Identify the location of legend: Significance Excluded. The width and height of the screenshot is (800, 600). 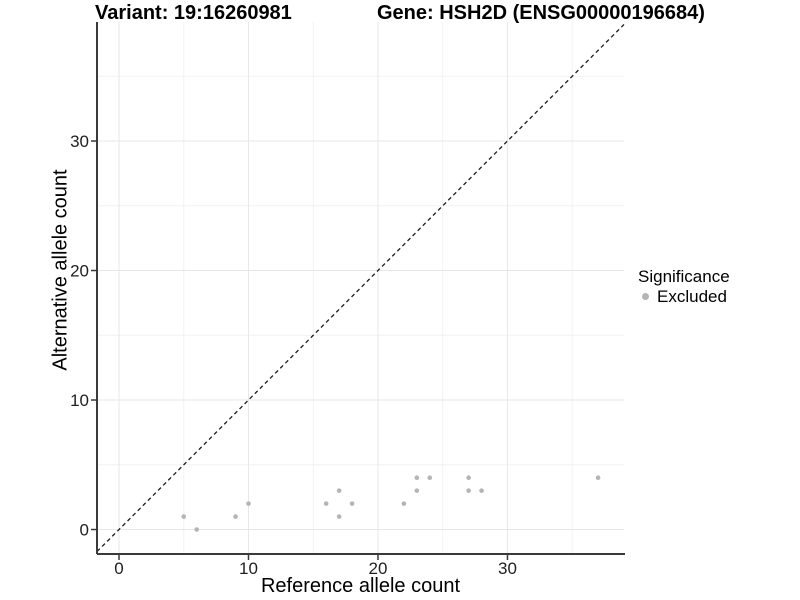
(684, 287).